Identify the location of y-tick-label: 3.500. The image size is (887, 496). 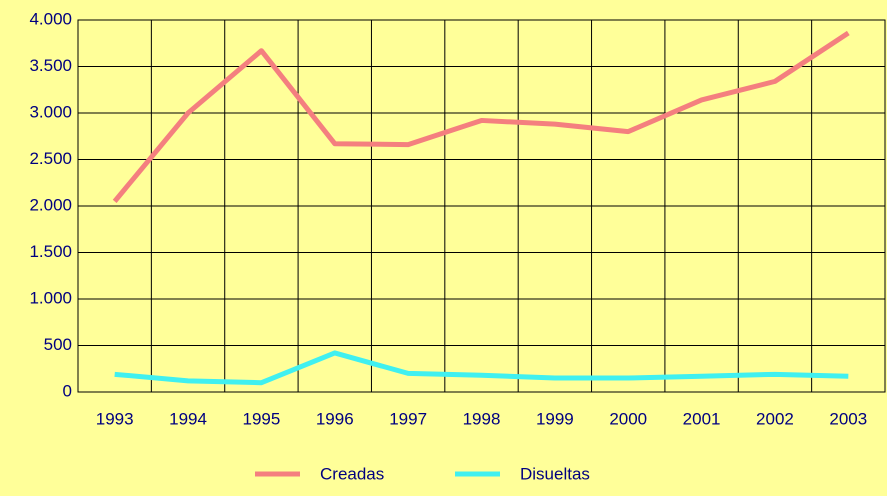
(50, 65).